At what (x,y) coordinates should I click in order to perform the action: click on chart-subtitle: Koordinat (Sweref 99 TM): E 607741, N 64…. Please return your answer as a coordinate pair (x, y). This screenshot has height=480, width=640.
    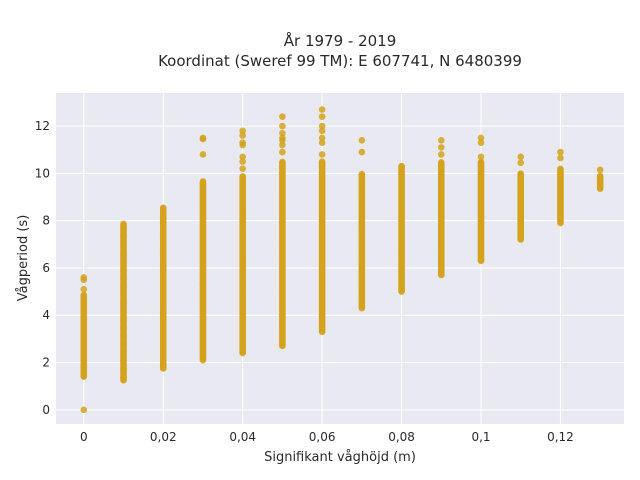
    Looking at the image, I should click on (340, 61).